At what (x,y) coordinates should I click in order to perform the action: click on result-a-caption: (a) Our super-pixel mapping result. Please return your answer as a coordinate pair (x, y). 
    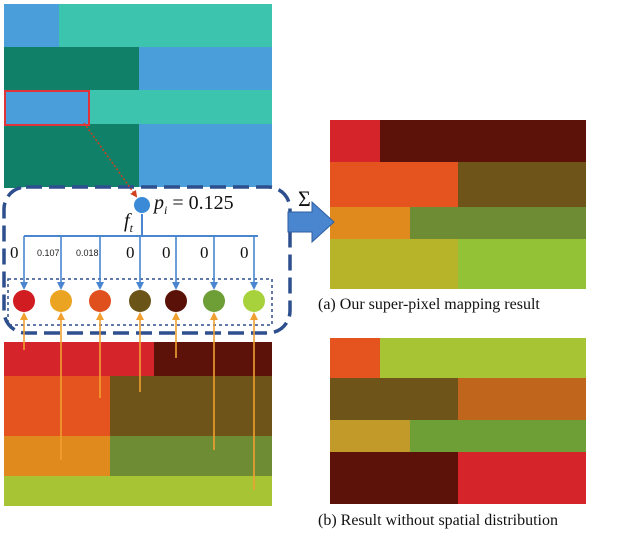
    Looking at the image, I should click on (429, 304).